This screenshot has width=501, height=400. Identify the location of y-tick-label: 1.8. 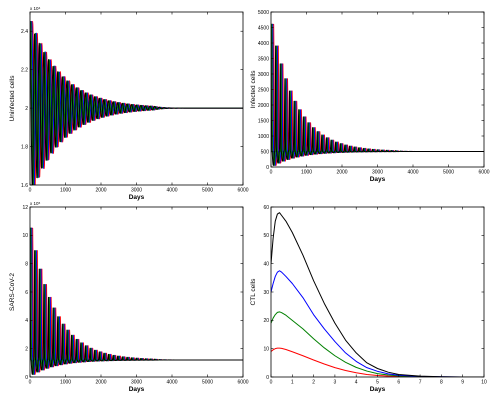
(24, 147).